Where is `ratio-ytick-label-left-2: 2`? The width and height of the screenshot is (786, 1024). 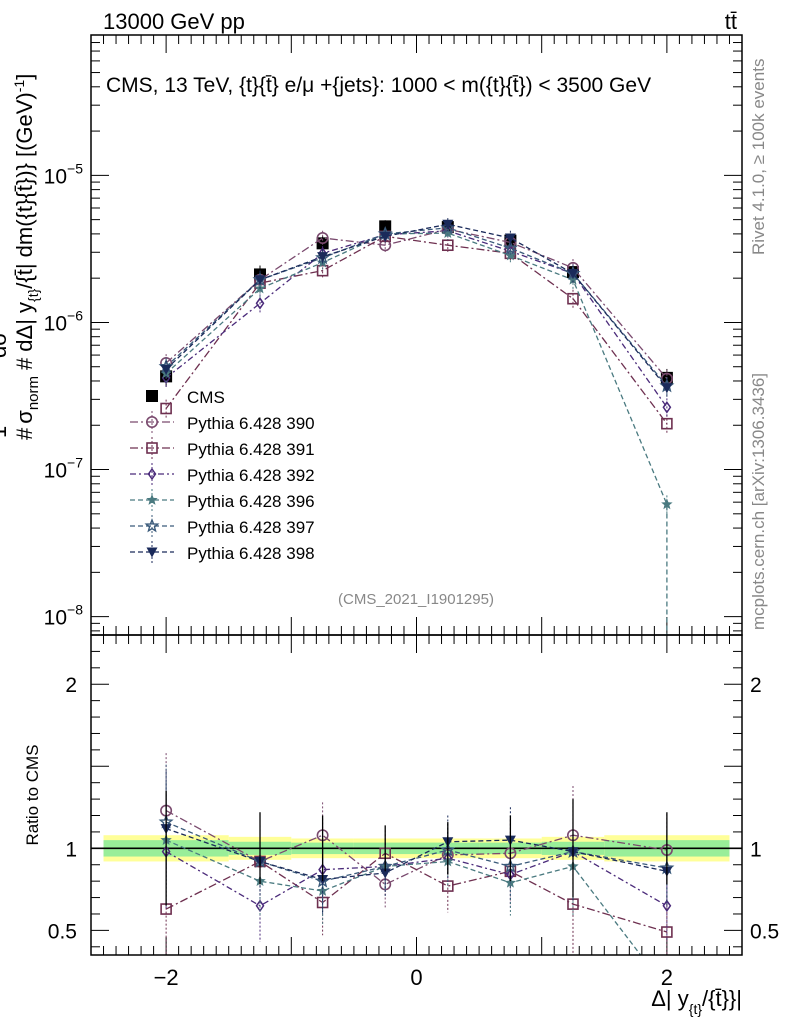 ratio-ytick-label-left-2: 2 is located at coordinates (71, 685).